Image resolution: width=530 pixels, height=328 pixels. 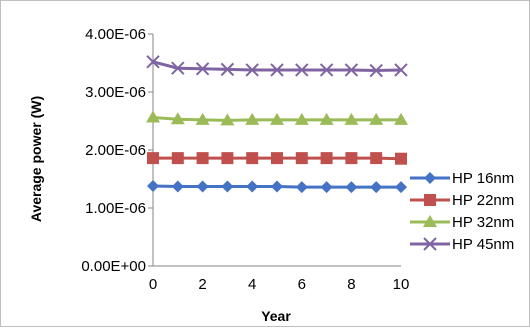 What do you see at coordinates (252, 284) in the screenshot?
I see `x-tick-label: 4` at bounding box center [252, 284].